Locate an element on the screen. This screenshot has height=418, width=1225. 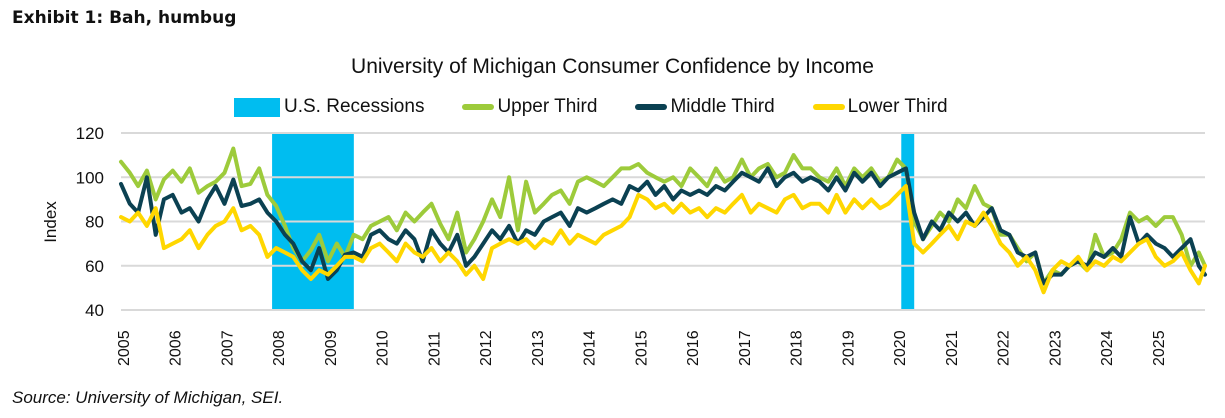
x-tick-label: 2007 is located at coordinates (227, 348).